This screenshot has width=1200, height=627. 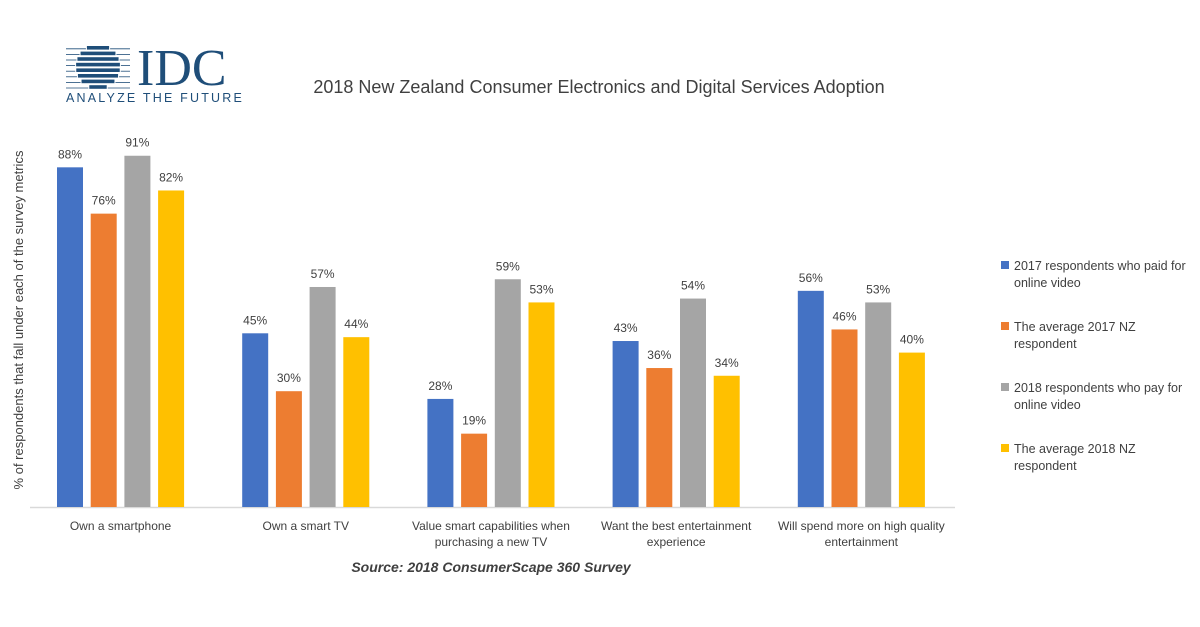 What do you see at coordinates (1075, 449) in the screenshot?
I see `legend-label: The average 2018 NZ` at bounding box center [1075, 449].